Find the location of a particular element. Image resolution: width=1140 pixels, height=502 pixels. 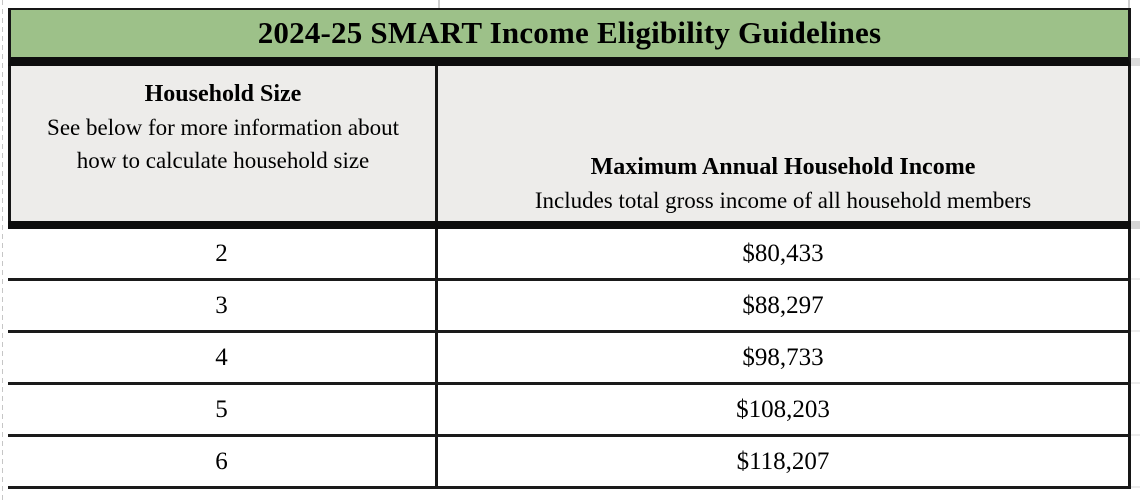

household-size-value: 6 is located at coordinates (223, 461).